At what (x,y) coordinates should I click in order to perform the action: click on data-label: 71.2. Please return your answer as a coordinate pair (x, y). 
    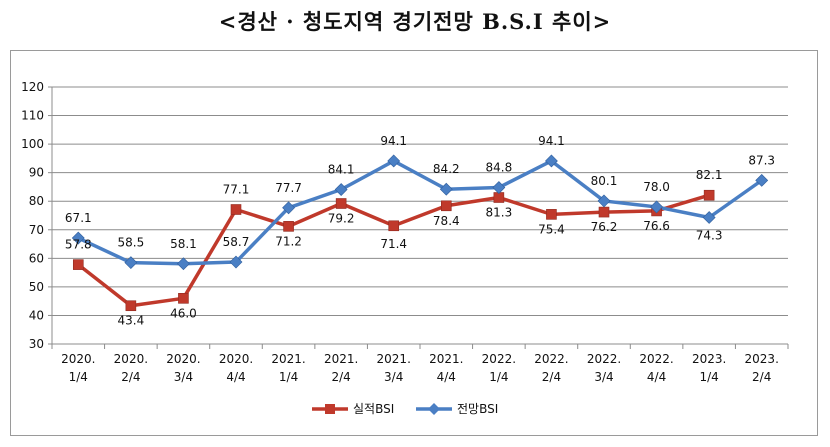
    Looking at the image, I should click on (288, 241).